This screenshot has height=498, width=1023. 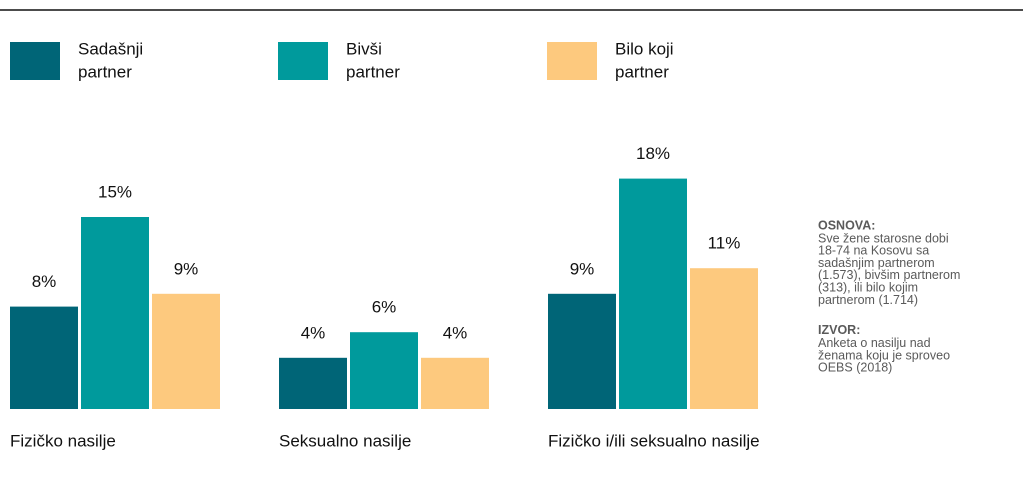 I want to click on value-label: 18%, so click(x=653, y=153).